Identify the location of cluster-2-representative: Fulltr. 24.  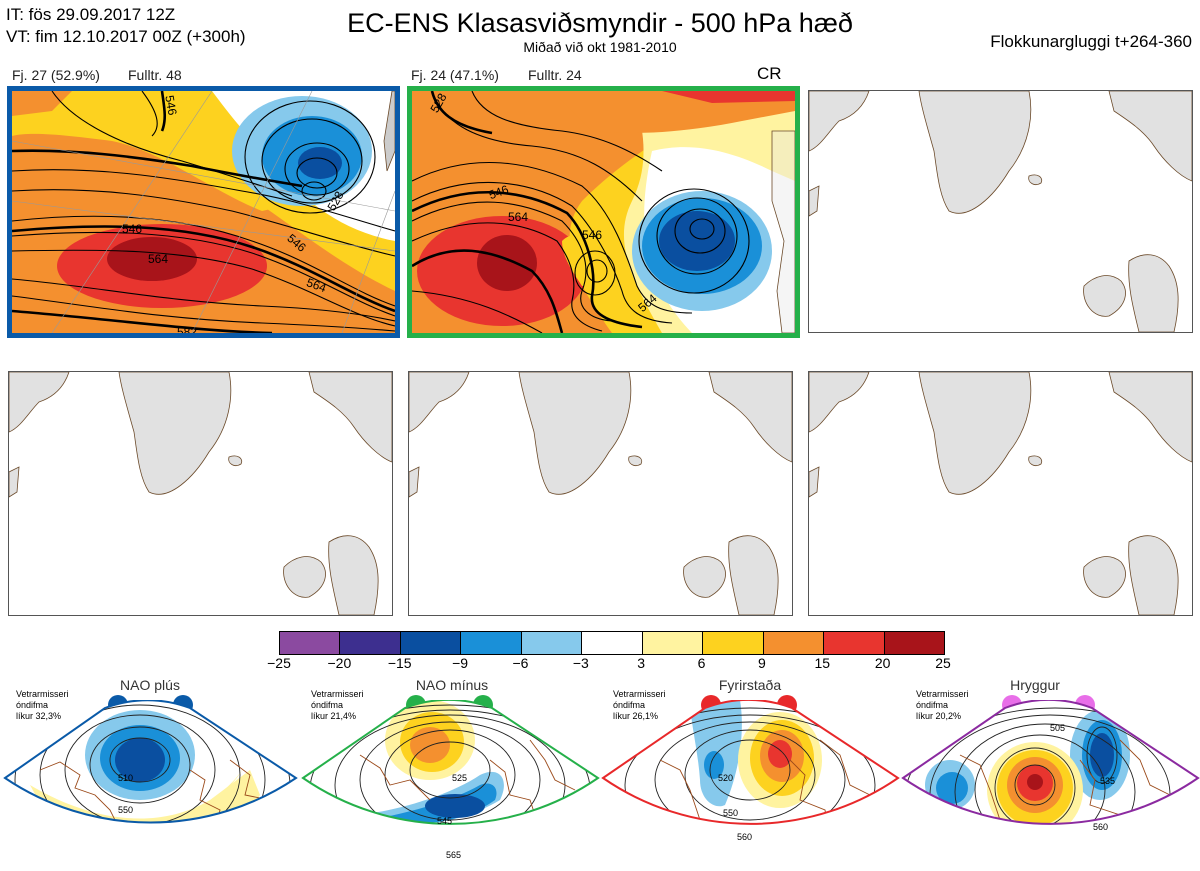
(555, 75).